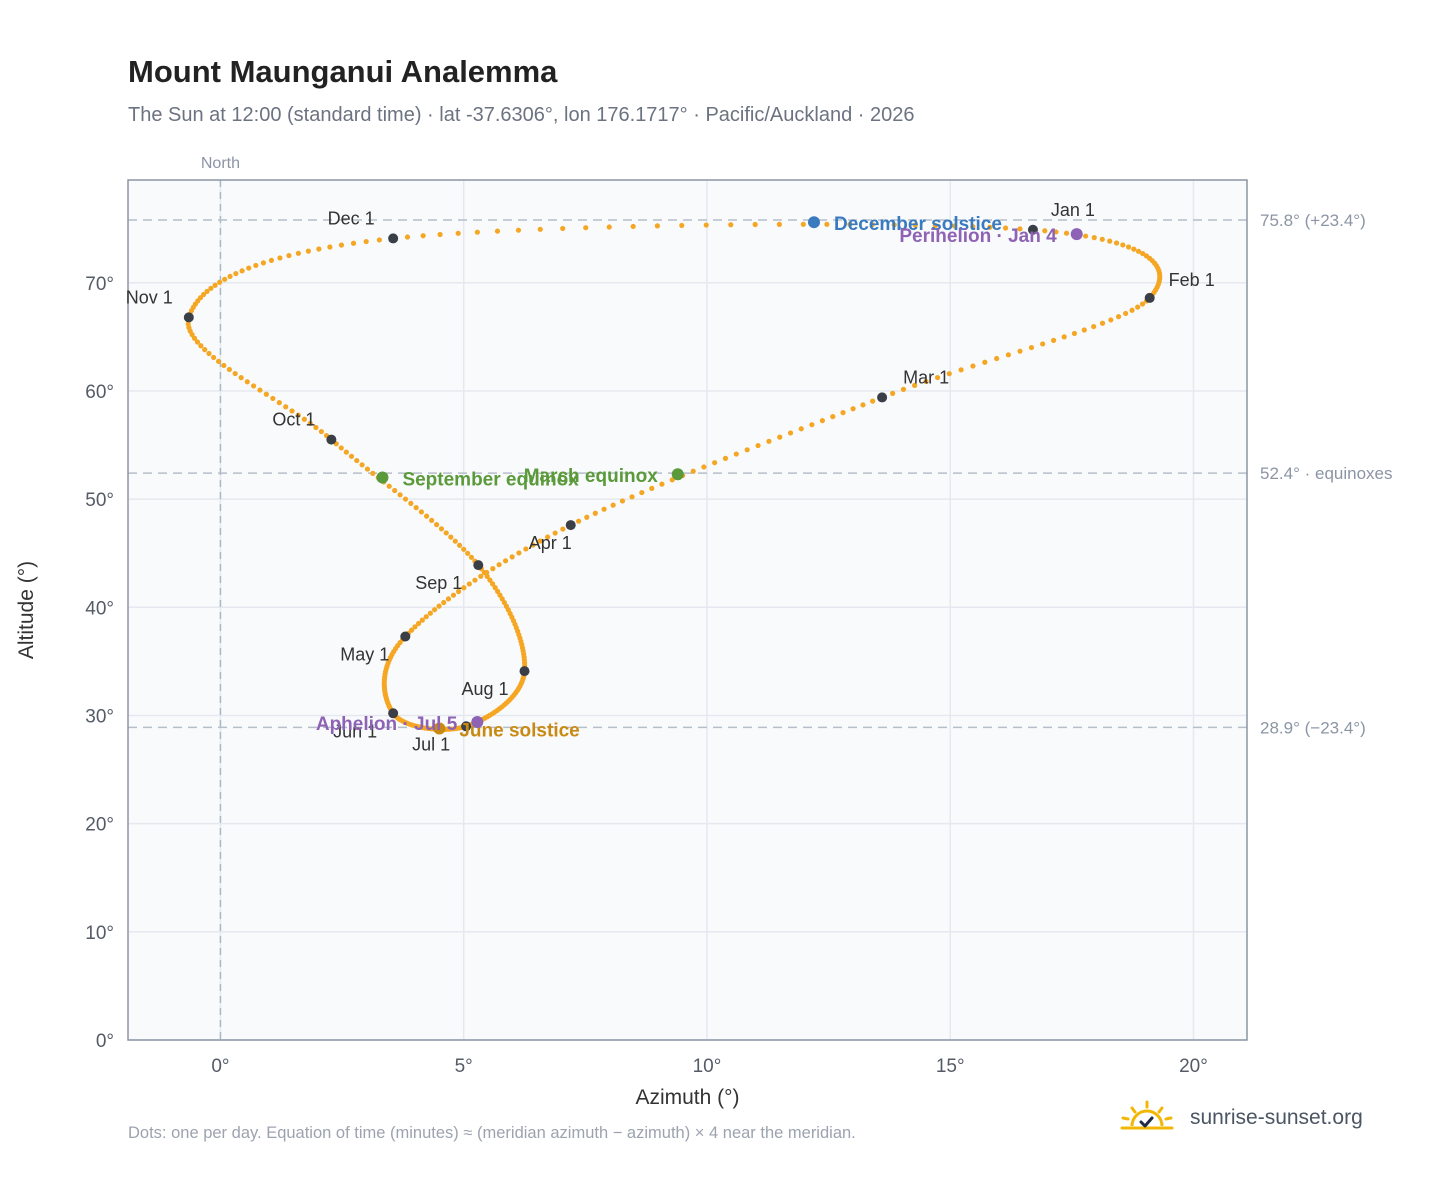 The height and width of the screenshot is (1188, 1448). Describe the element at coordinates (99, 933) in the screenshot. I see `y-tick-label: 10°` at that location.